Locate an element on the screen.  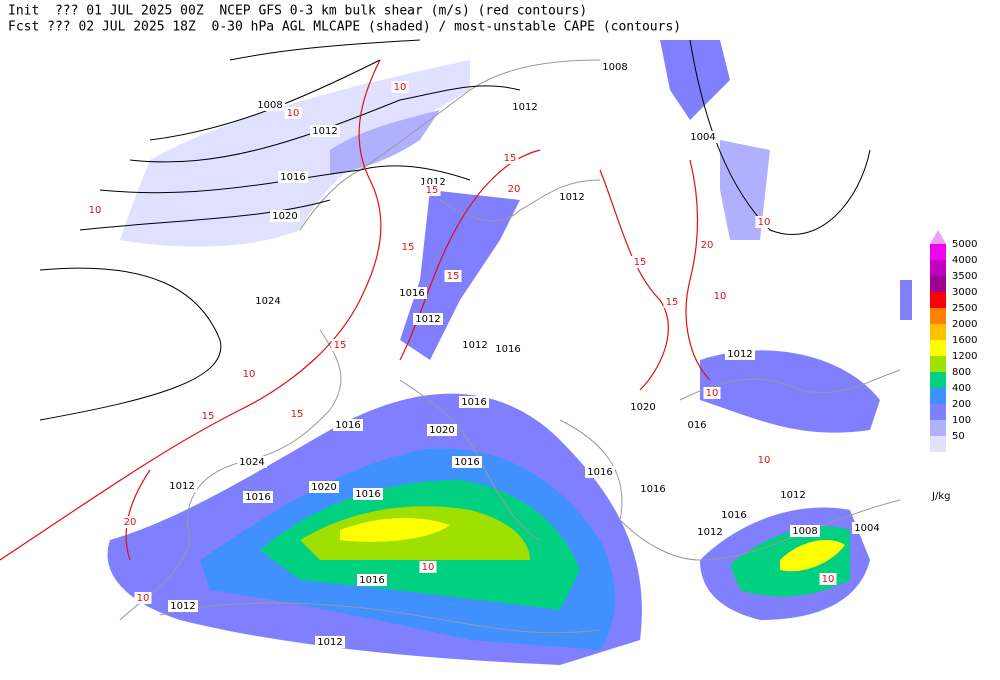
colorbar-label: 100 is located at coordinates (961, 420).